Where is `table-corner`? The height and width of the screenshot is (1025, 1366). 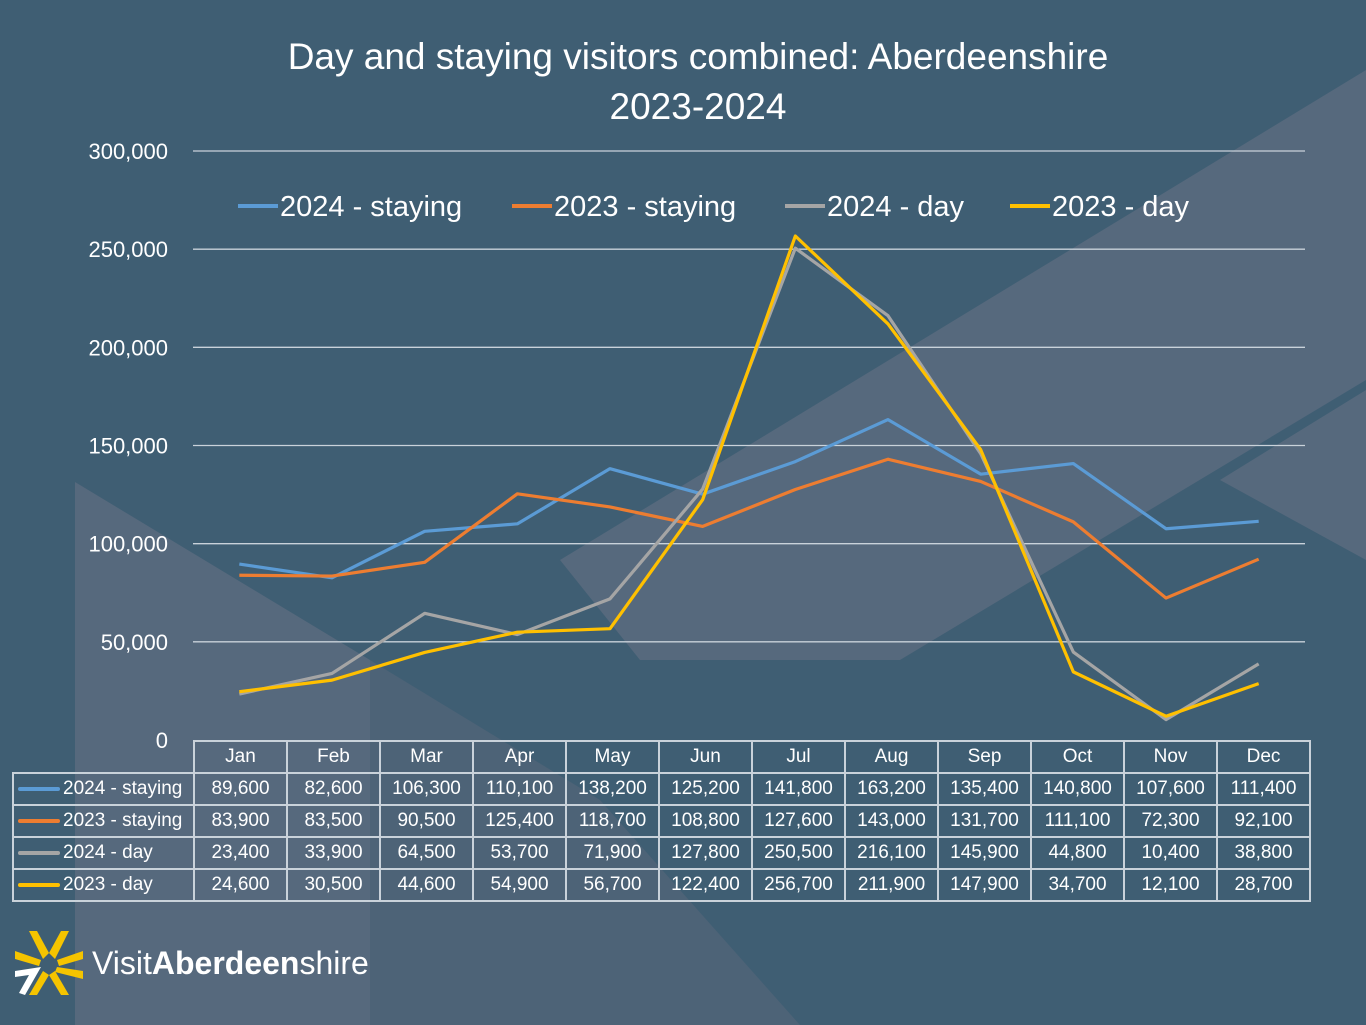
table-corner is located at coordinates (103, 757).